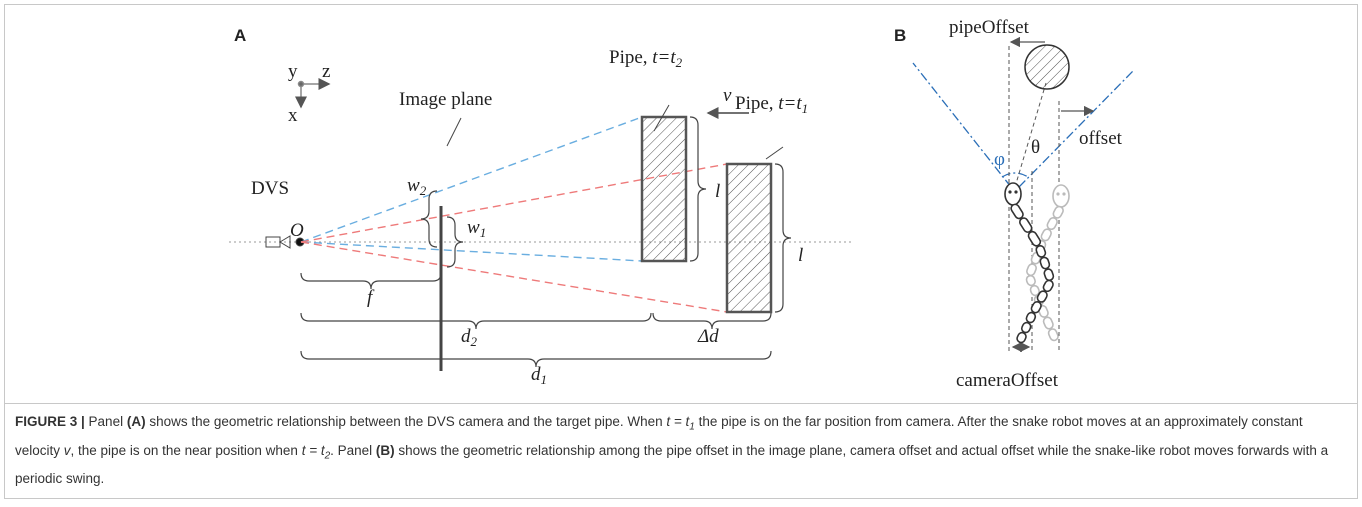  I want to click on caption-sub: 2, so click(327, 456).